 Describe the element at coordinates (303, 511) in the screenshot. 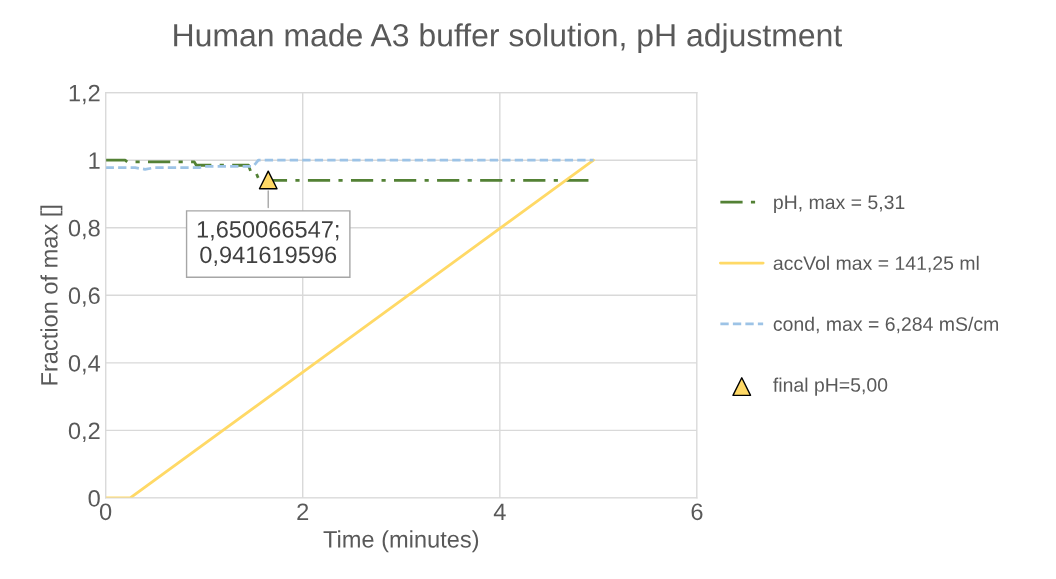

I see `x-tick-label: 2` at that location.